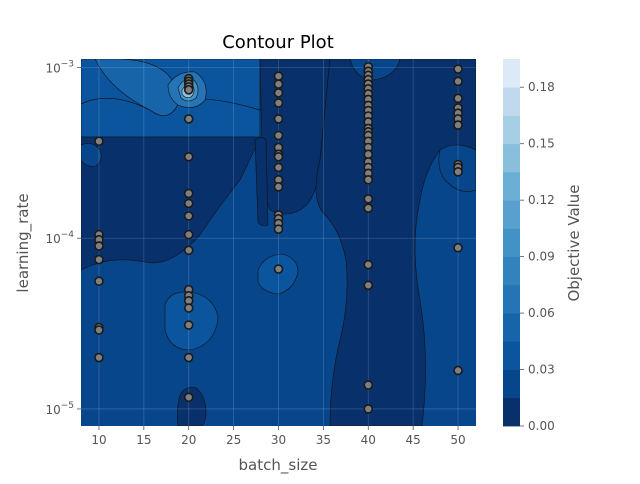 This screenshot has width=640, height=484. Describe the element at coordinates (98, 440) in the screenshot. I see `x-tick-label: 10` at that location.